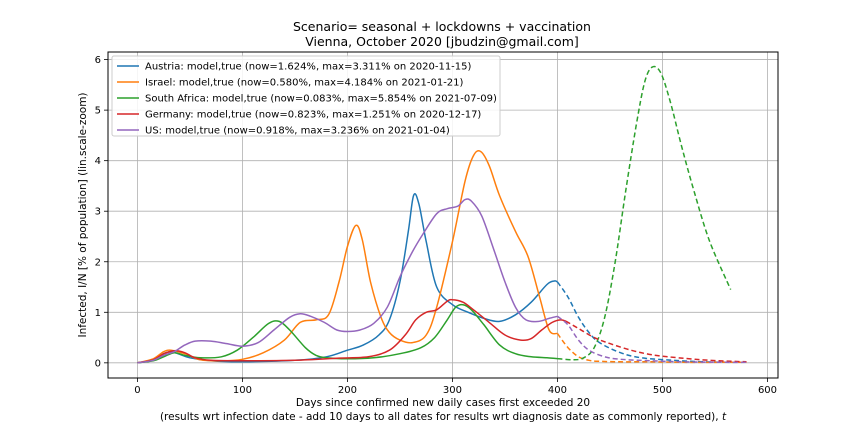  What do you see at coordinates (352, 331) in the screenshot?
I see `series-line-model` at bounding box center [352, 331].